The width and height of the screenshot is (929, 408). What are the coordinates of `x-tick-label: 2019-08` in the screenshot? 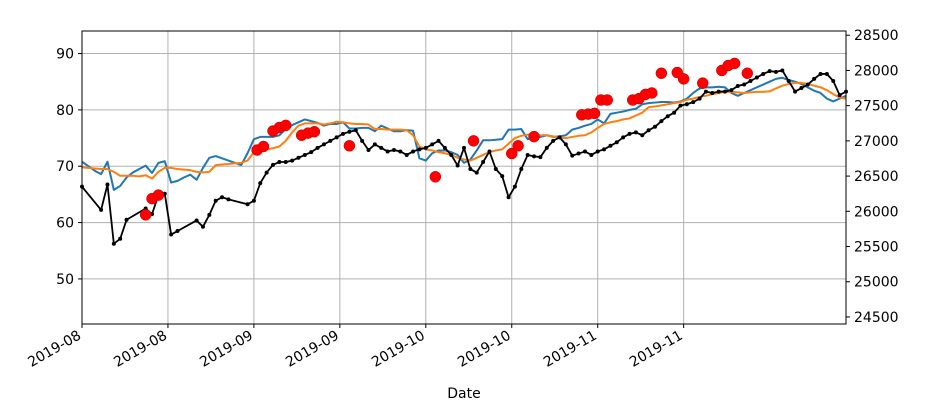 It's located at (140, 349).